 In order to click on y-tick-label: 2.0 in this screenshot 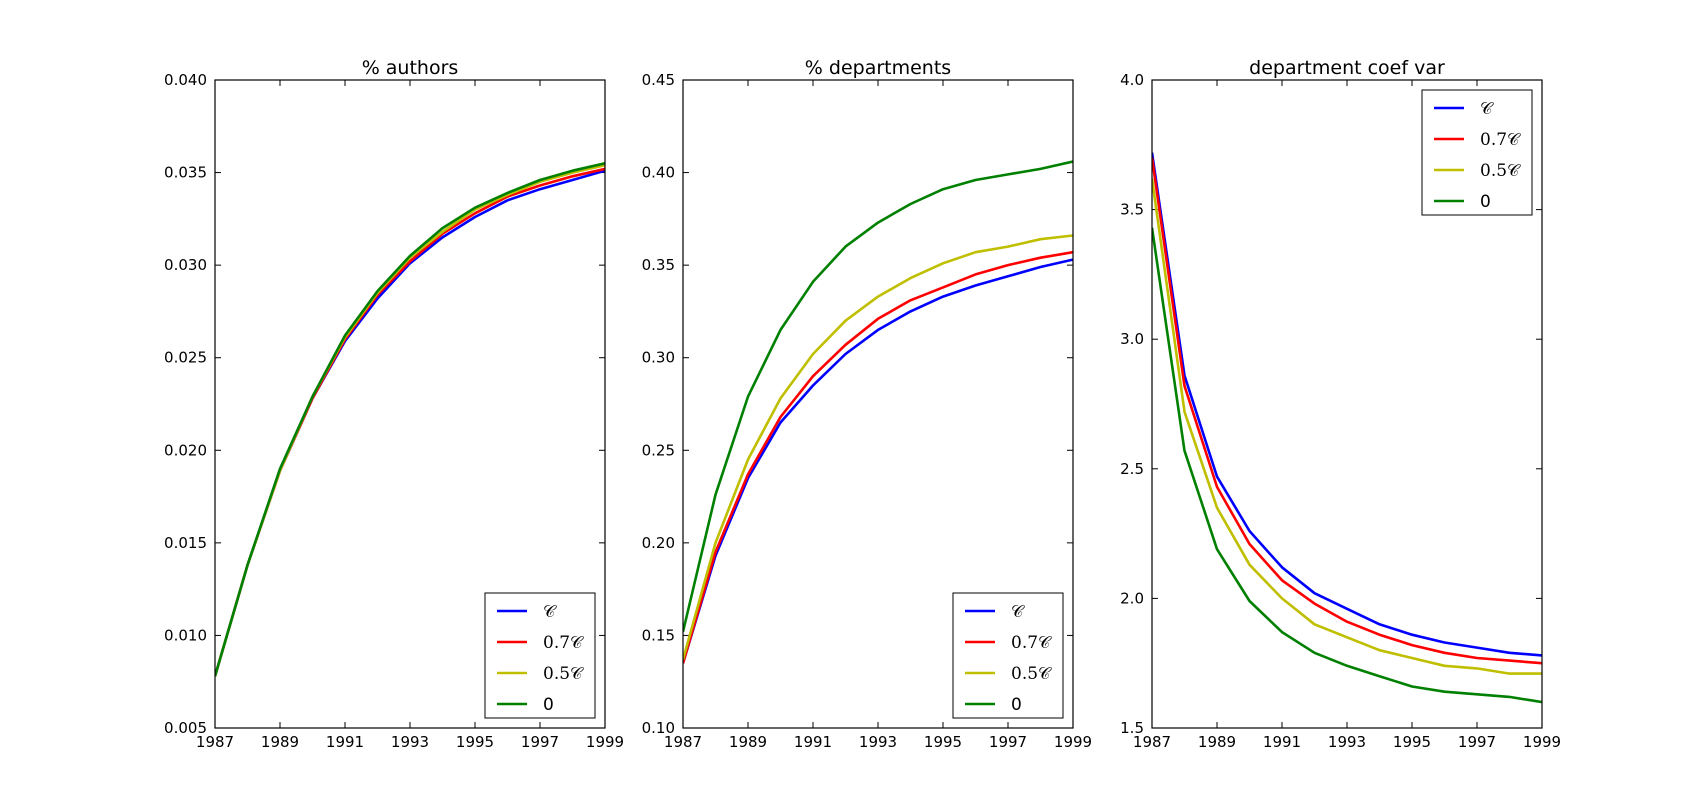, I will do `click(1132, 598)`.